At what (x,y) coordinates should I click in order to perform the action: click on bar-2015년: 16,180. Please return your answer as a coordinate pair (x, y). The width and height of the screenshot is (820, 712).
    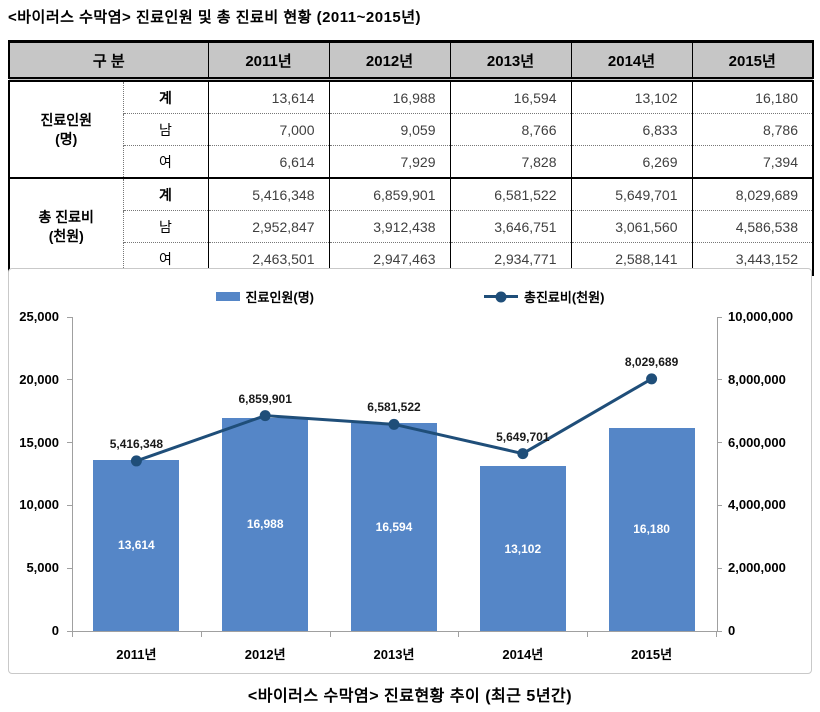
    Looking at the image, I should click on (651, 529).